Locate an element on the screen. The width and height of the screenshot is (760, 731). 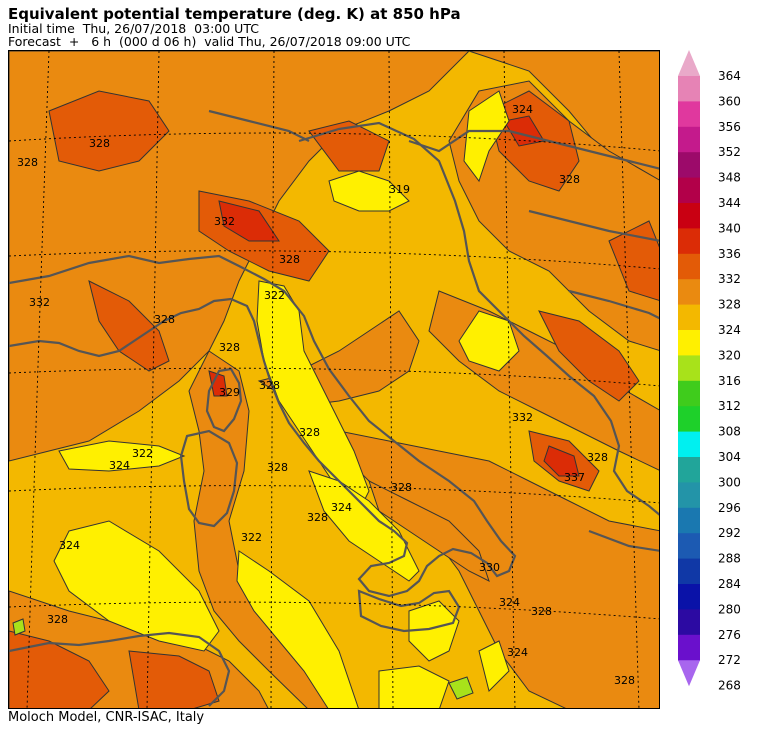
colorbar-tick-label: 320 is located at coordinates (729, 355).